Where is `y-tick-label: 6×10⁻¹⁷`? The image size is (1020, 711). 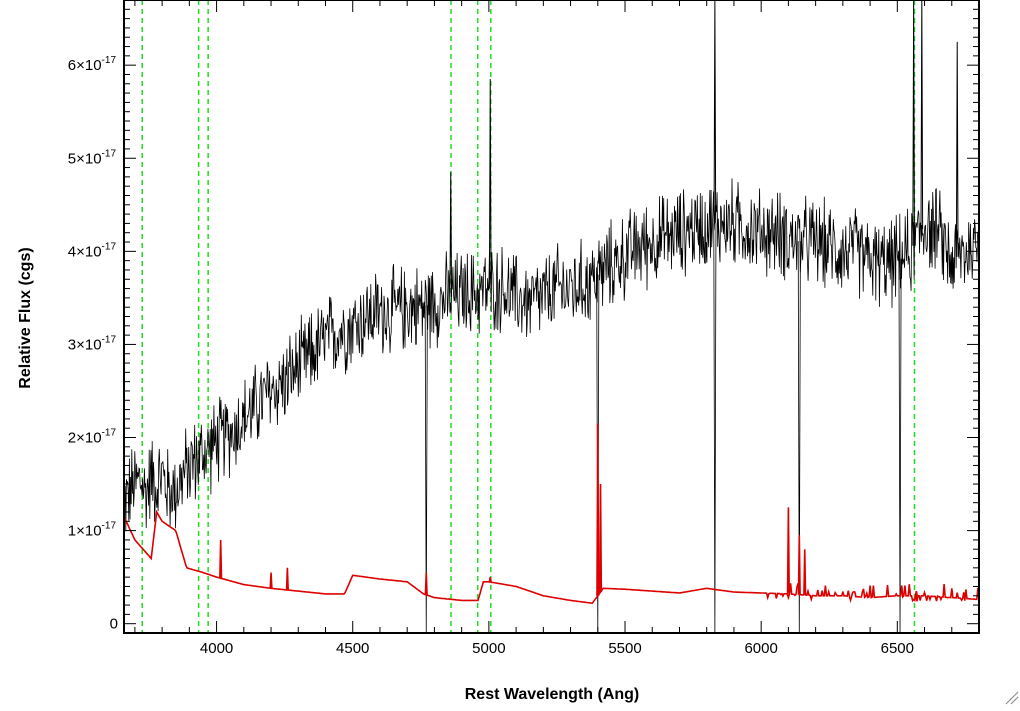 y-tick-label: 6×10⁻¹⁷ is located at coordinates (92, 64).